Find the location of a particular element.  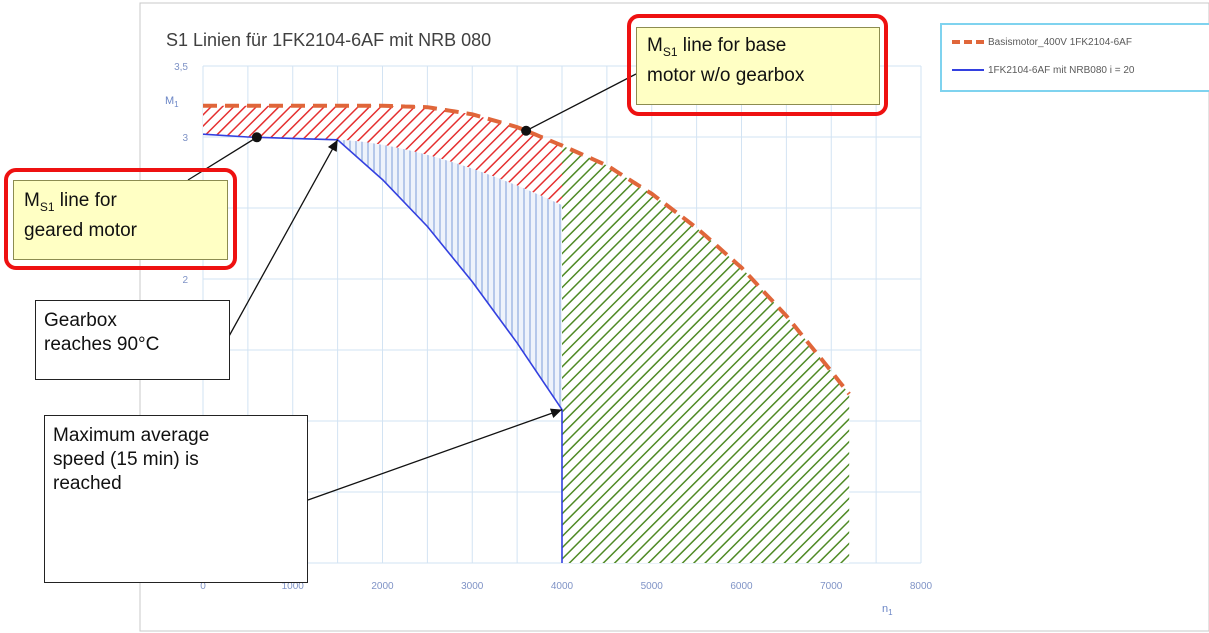

geared-motor-callout: MS1 line for geared motor is located at coordinates (120, 220).